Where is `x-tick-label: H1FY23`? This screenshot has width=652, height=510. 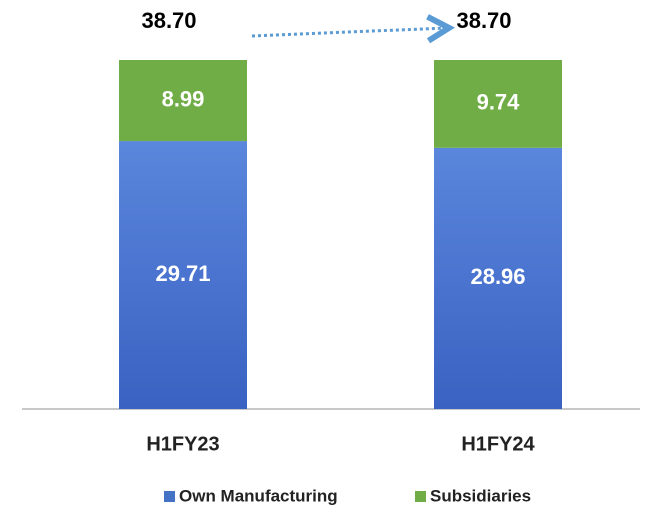
x-tick-label: H1FY23 is located at coordinates (182, 444).